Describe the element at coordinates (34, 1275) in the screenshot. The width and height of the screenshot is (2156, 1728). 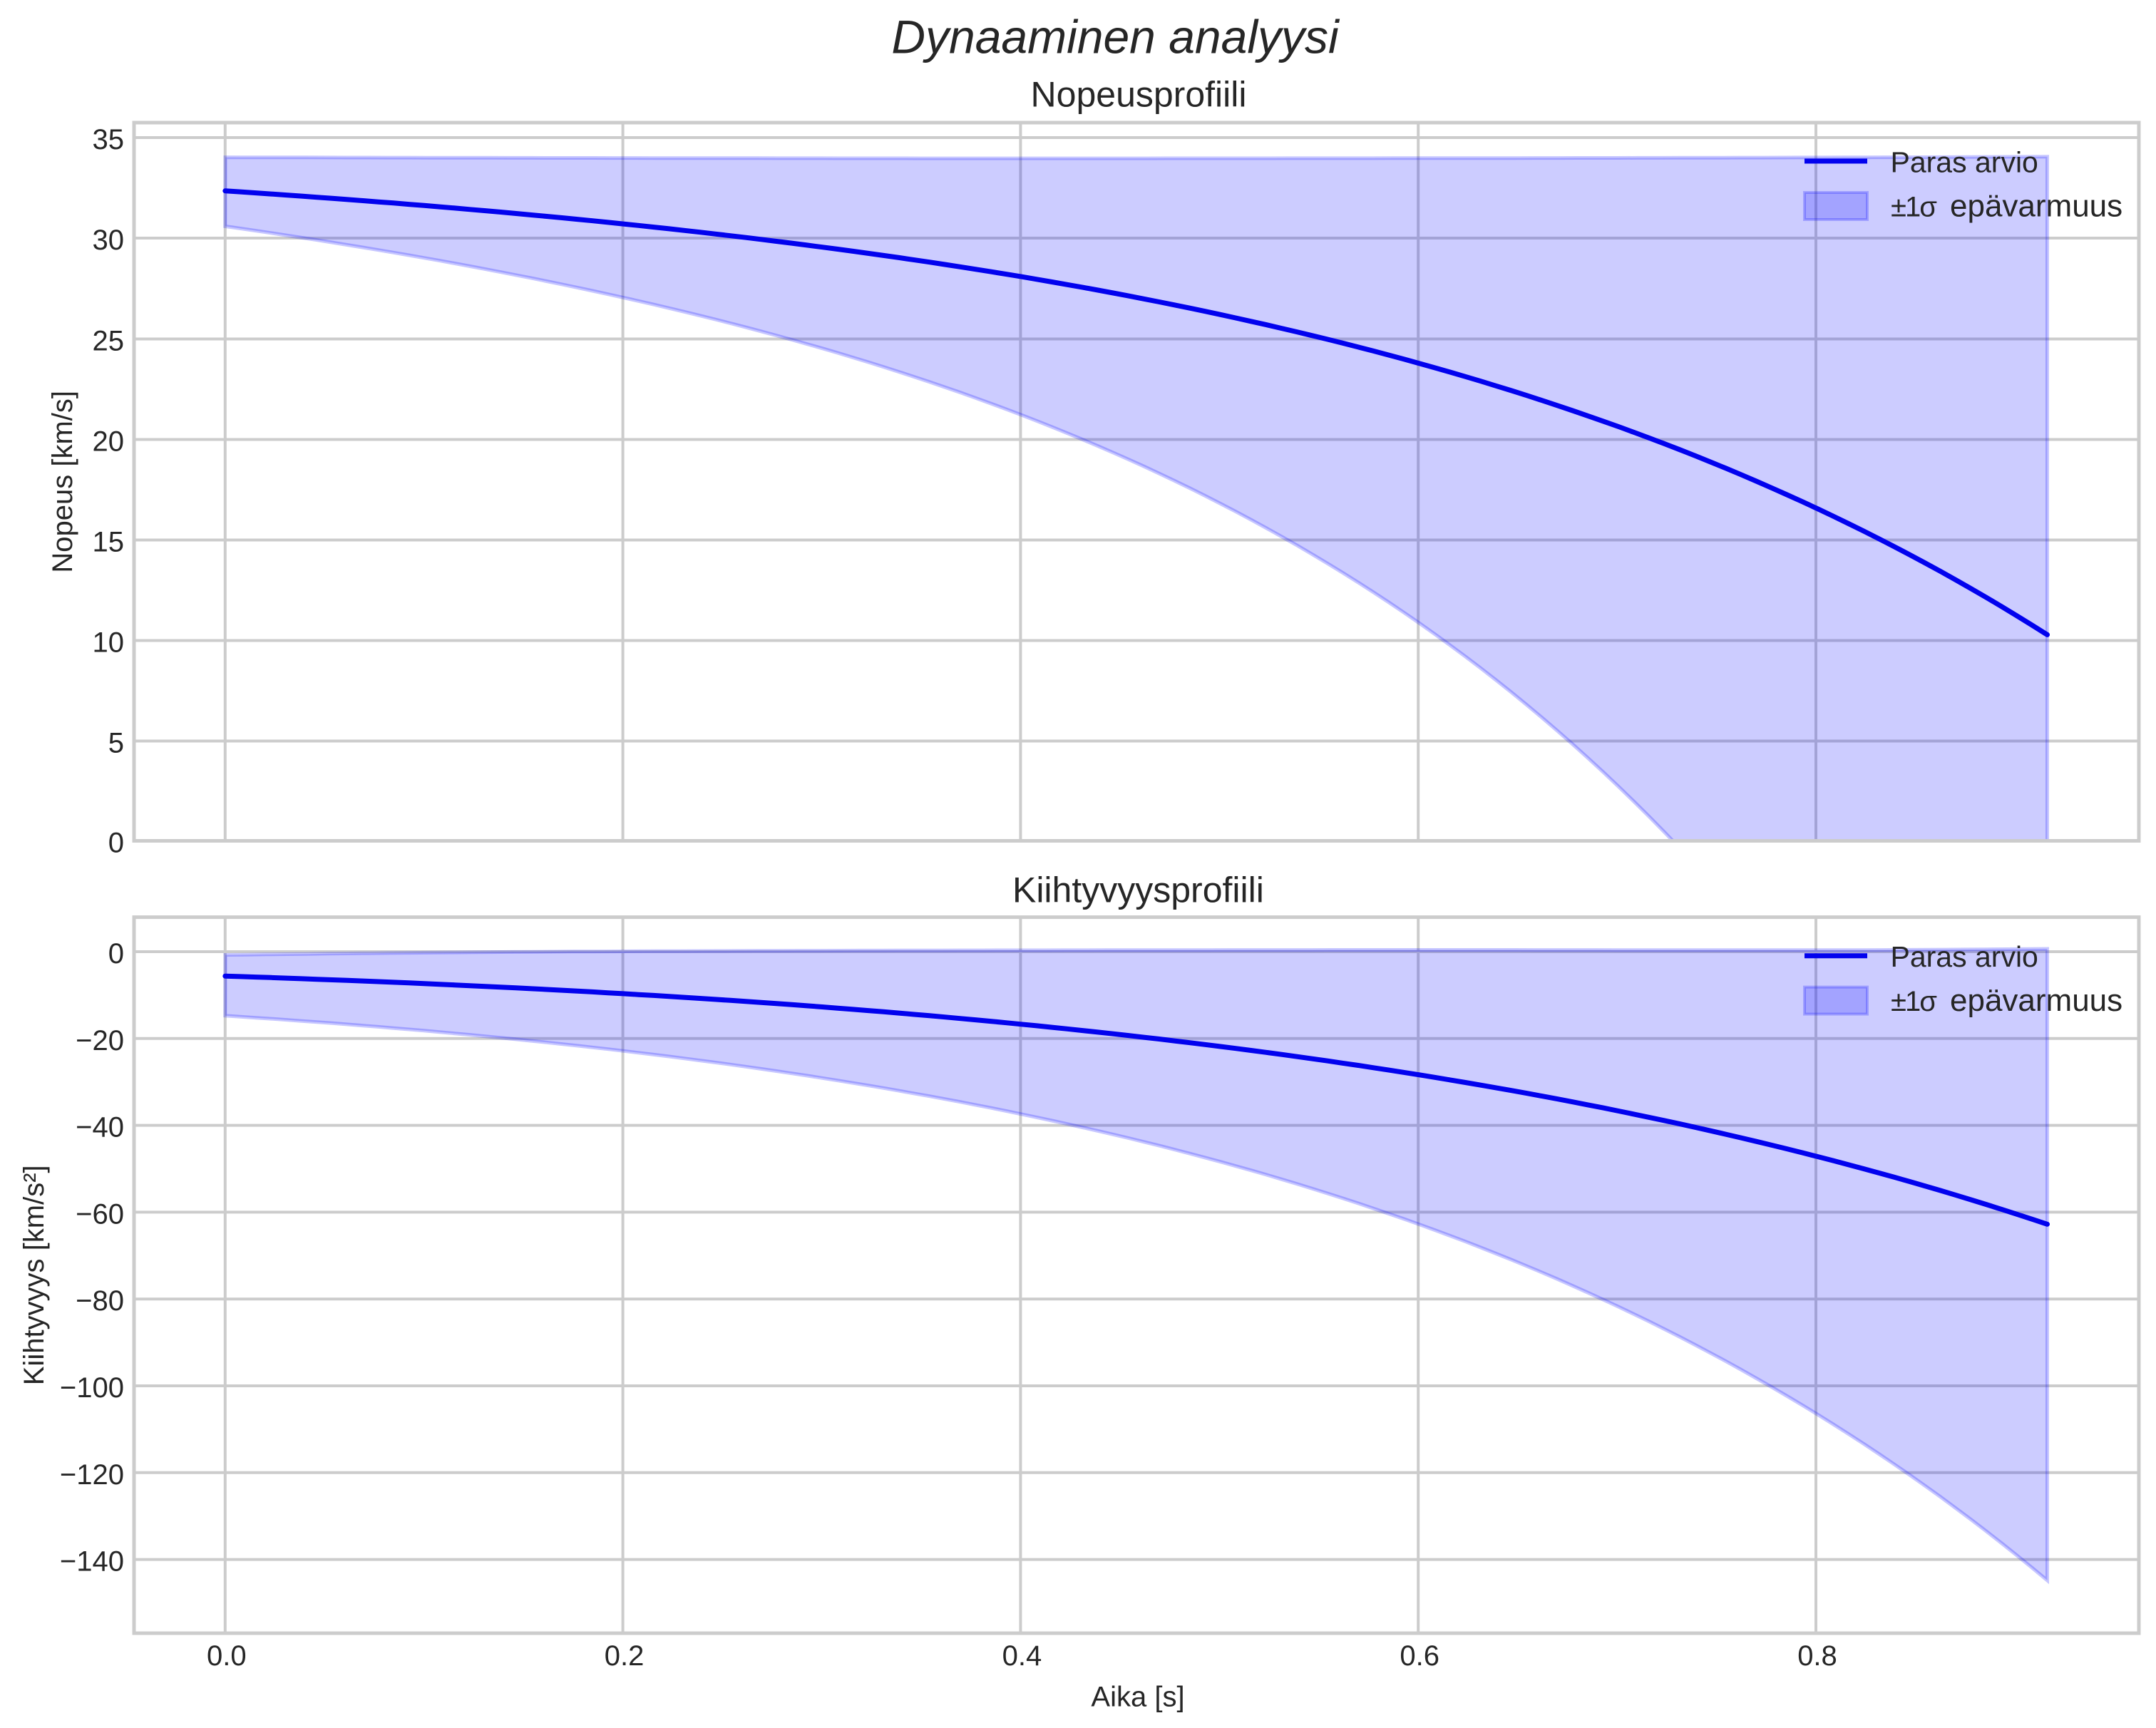
I see `svg-text: Kiihtyvyys [km/s²]` at that location.